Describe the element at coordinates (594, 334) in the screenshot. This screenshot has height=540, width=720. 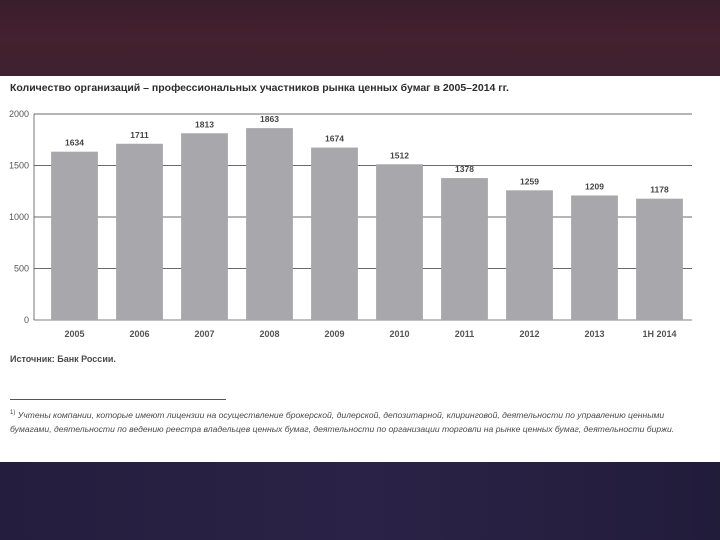
I see `x-tick-label: 2013` at that location.